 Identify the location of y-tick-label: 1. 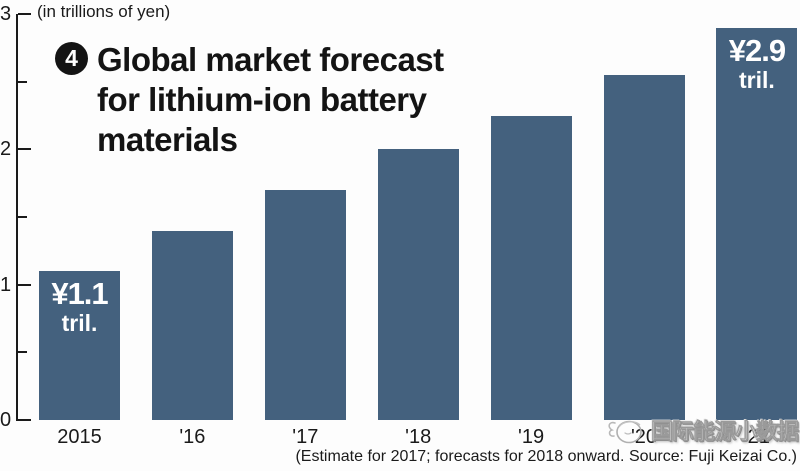
(6, 284).